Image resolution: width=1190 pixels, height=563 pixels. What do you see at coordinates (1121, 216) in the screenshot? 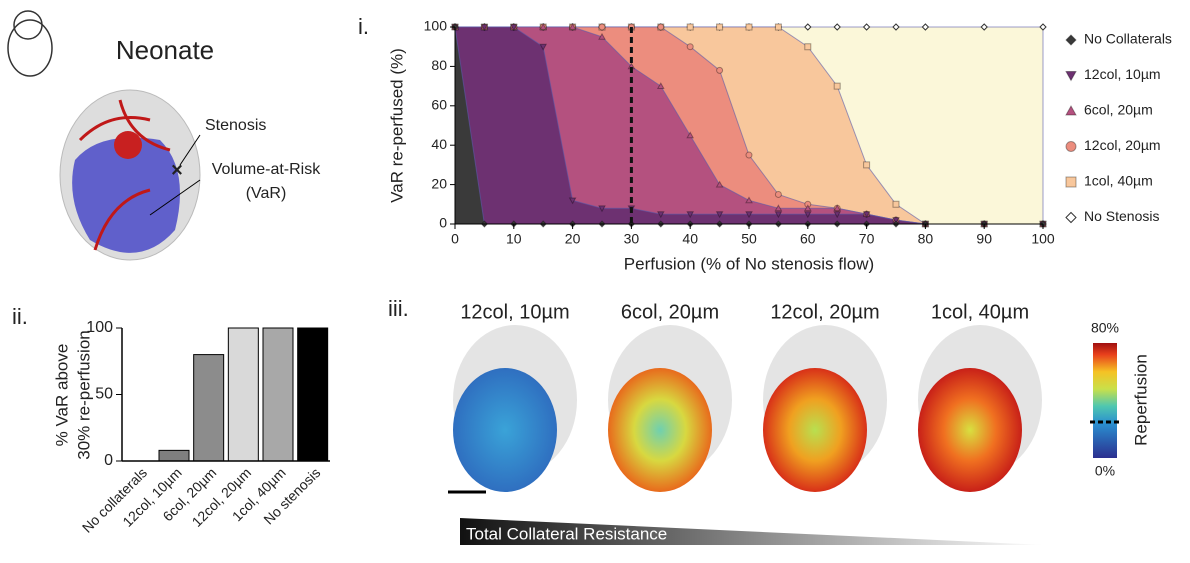
I see `legend-label: No Stenosis` at bounding box center [1121, 216].